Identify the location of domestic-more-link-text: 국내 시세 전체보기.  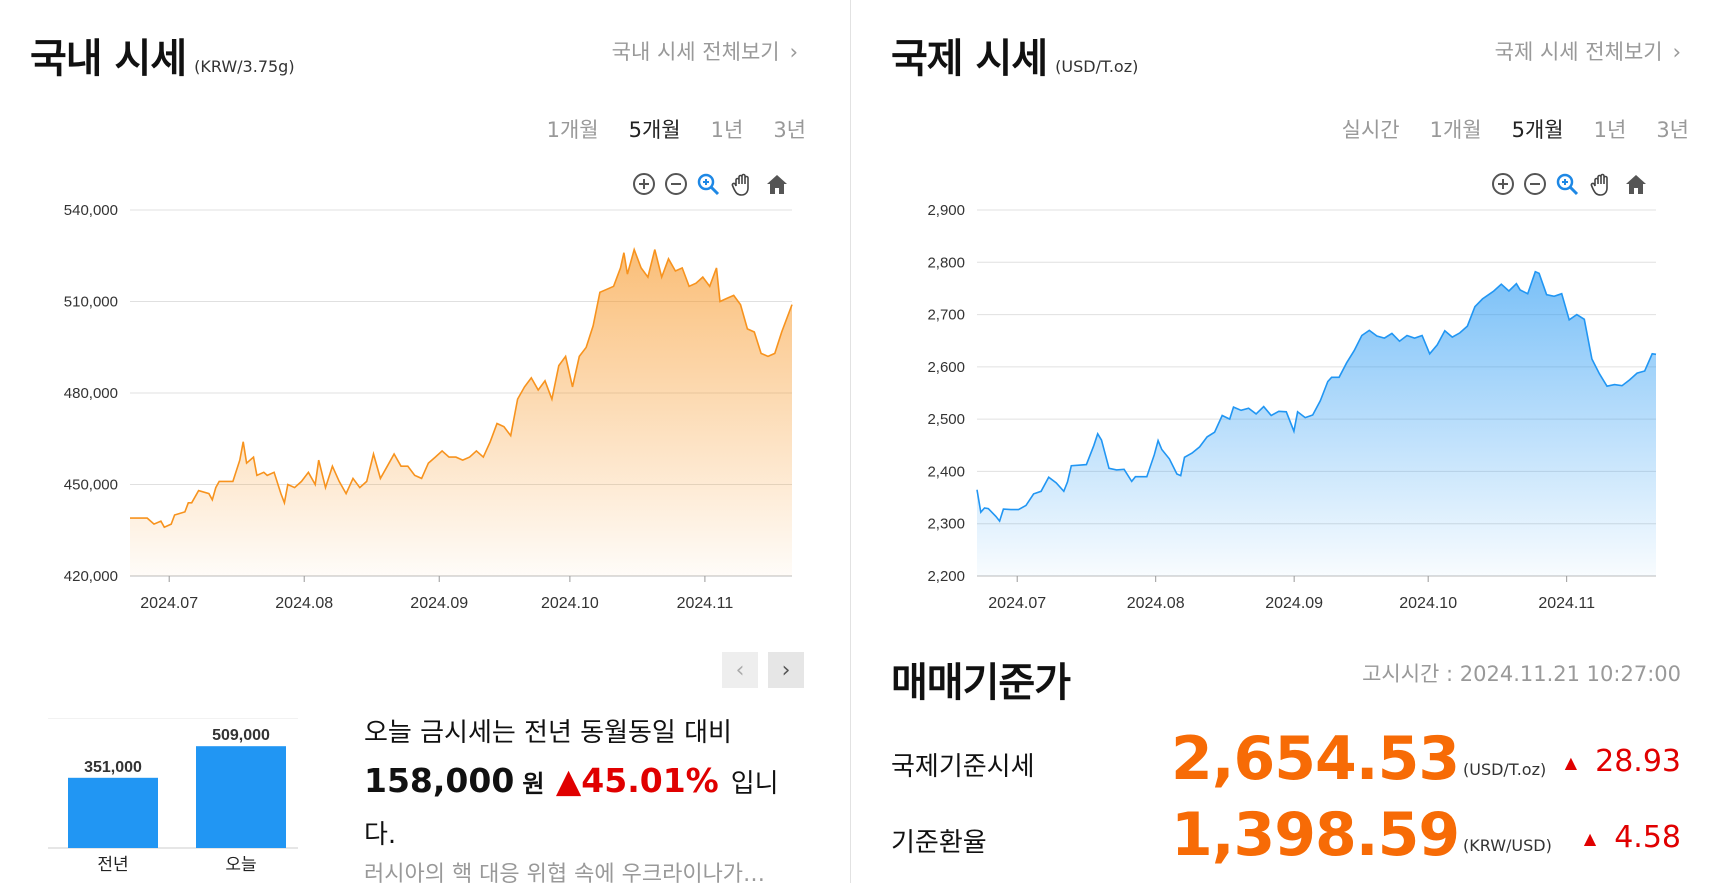
(695, 52).